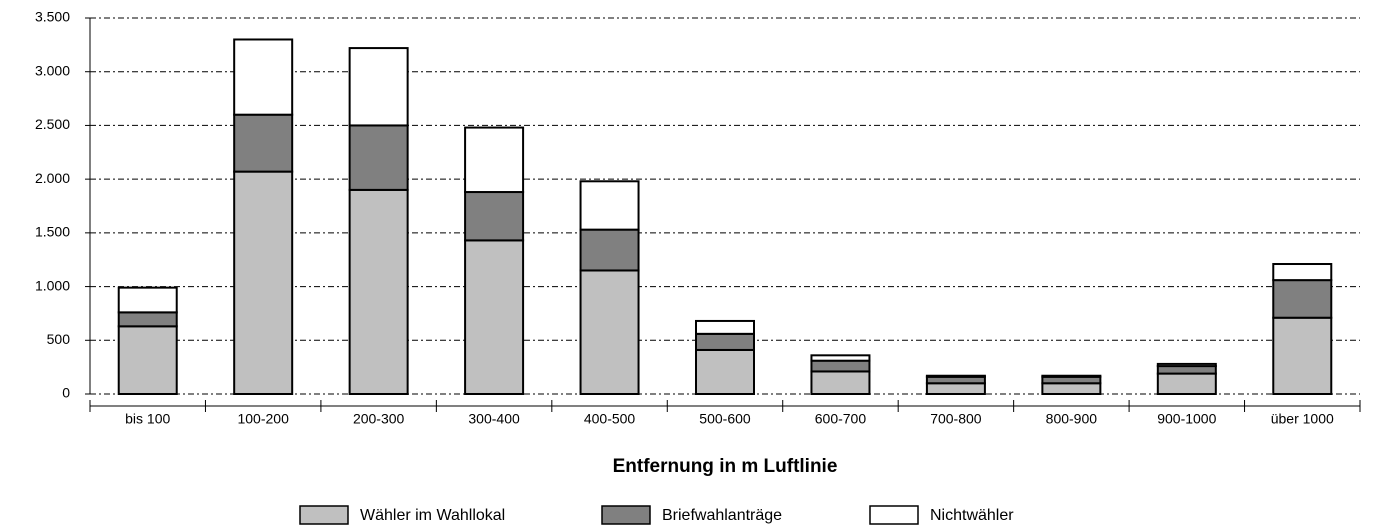 This screenshot has width=1374, height=531. What do you see at coordinates (379, 419) in the screenshot?
I see `x-tick-label: 200-300` at bounding box center [379, 419].